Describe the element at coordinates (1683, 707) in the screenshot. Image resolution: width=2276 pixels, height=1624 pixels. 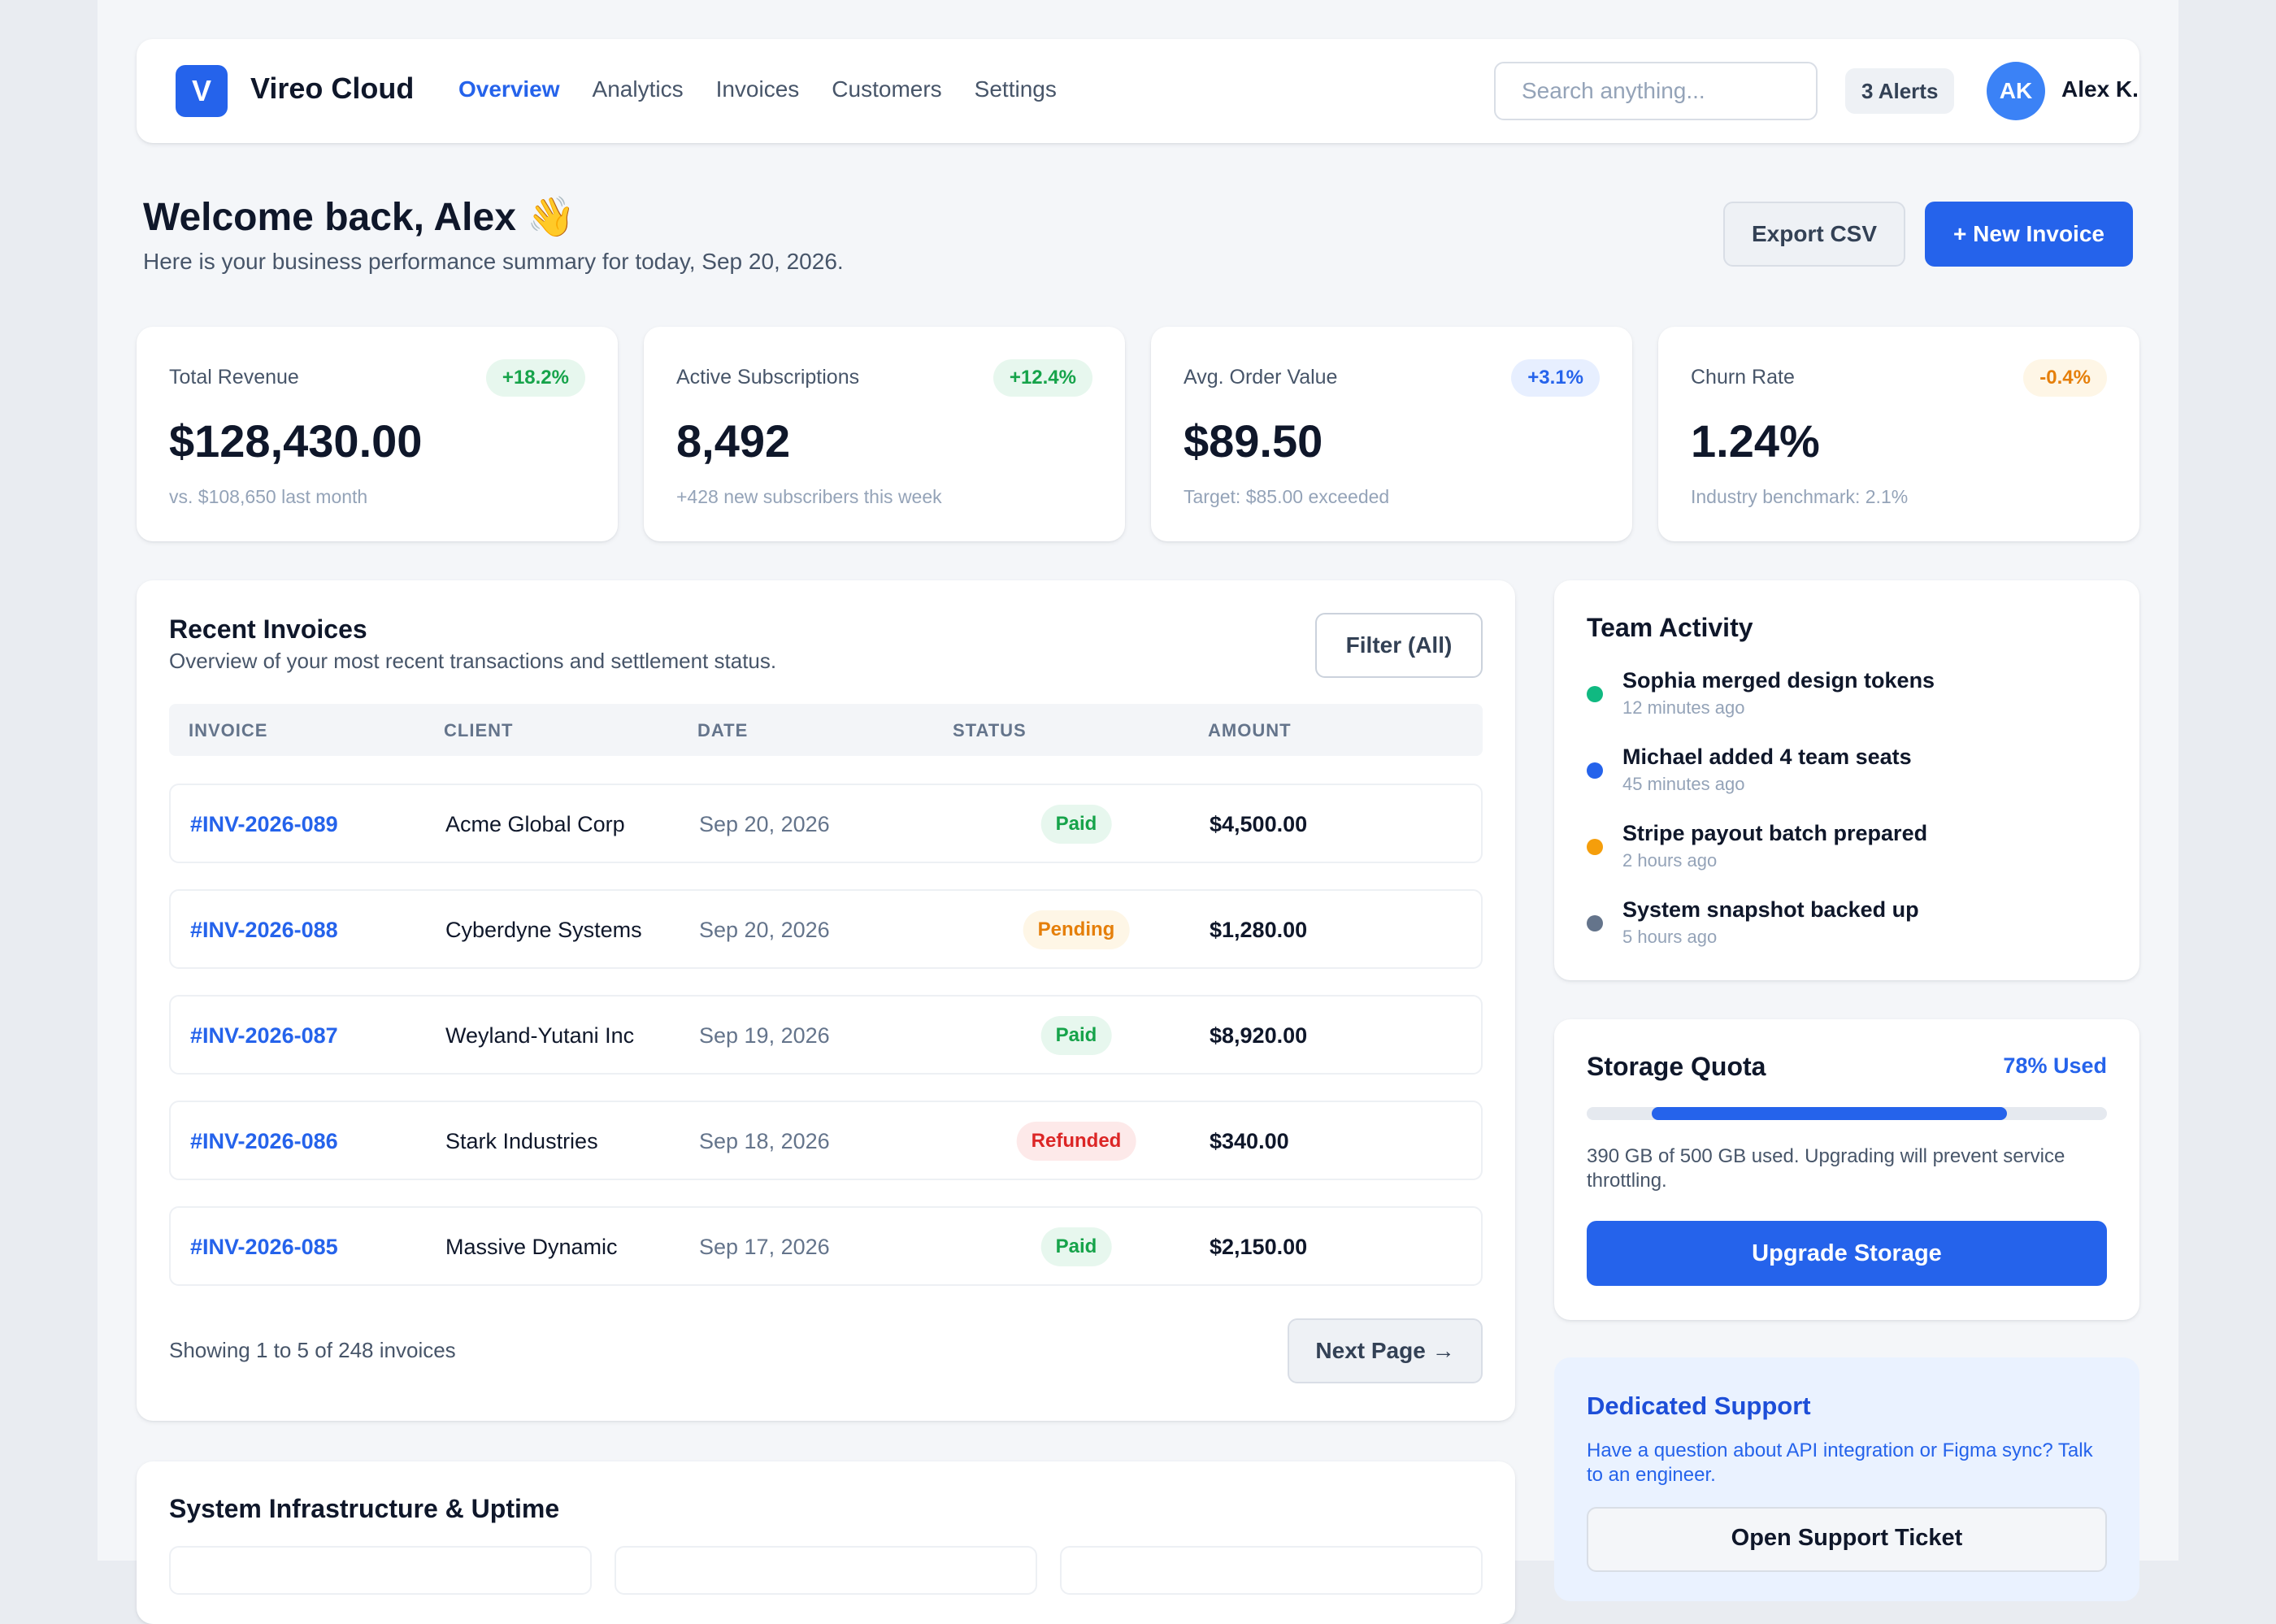
I see `activity-time: 12 minutes ago` at that location.